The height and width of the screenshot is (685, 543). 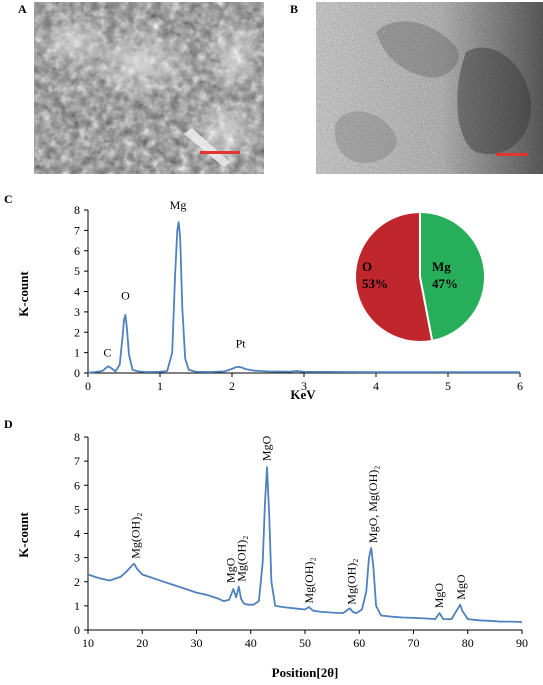 What do you see at coordinates (77, 251) in the screenshot?
I see `eds-y-tick-label: 6` at bounding box center [77, 251].